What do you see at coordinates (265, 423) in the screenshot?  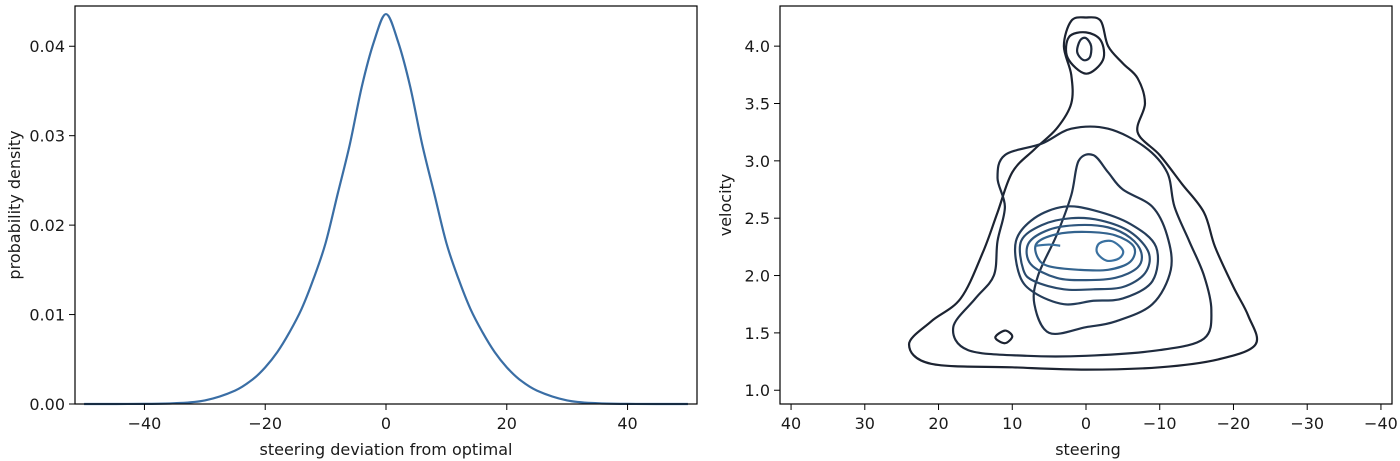 I see `density-x-tick-label: −20` at bounding box center [265, 423].